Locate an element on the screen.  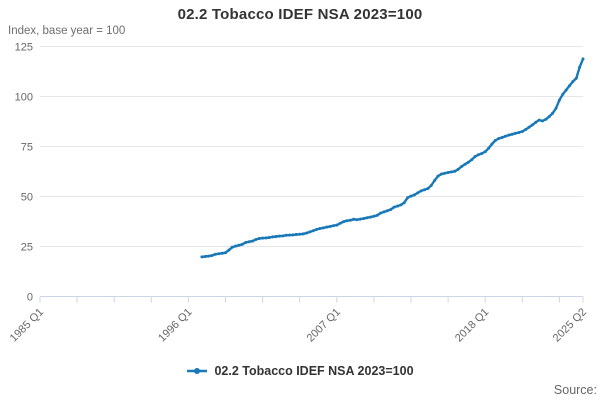
y-tick-label: 0 is located at coordinates (30, 298).